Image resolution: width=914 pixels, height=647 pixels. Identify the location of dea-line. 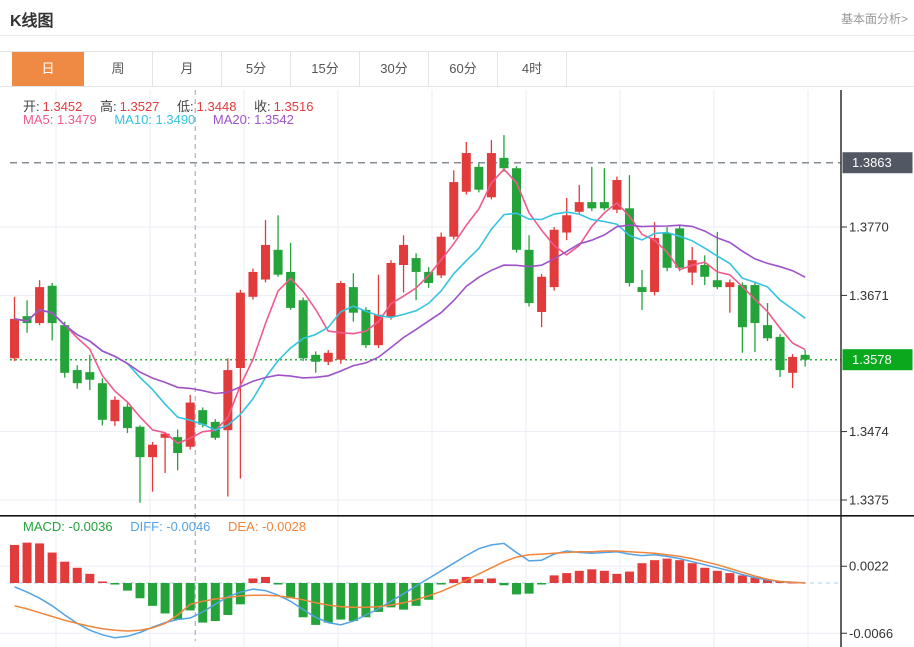
(410, 591).